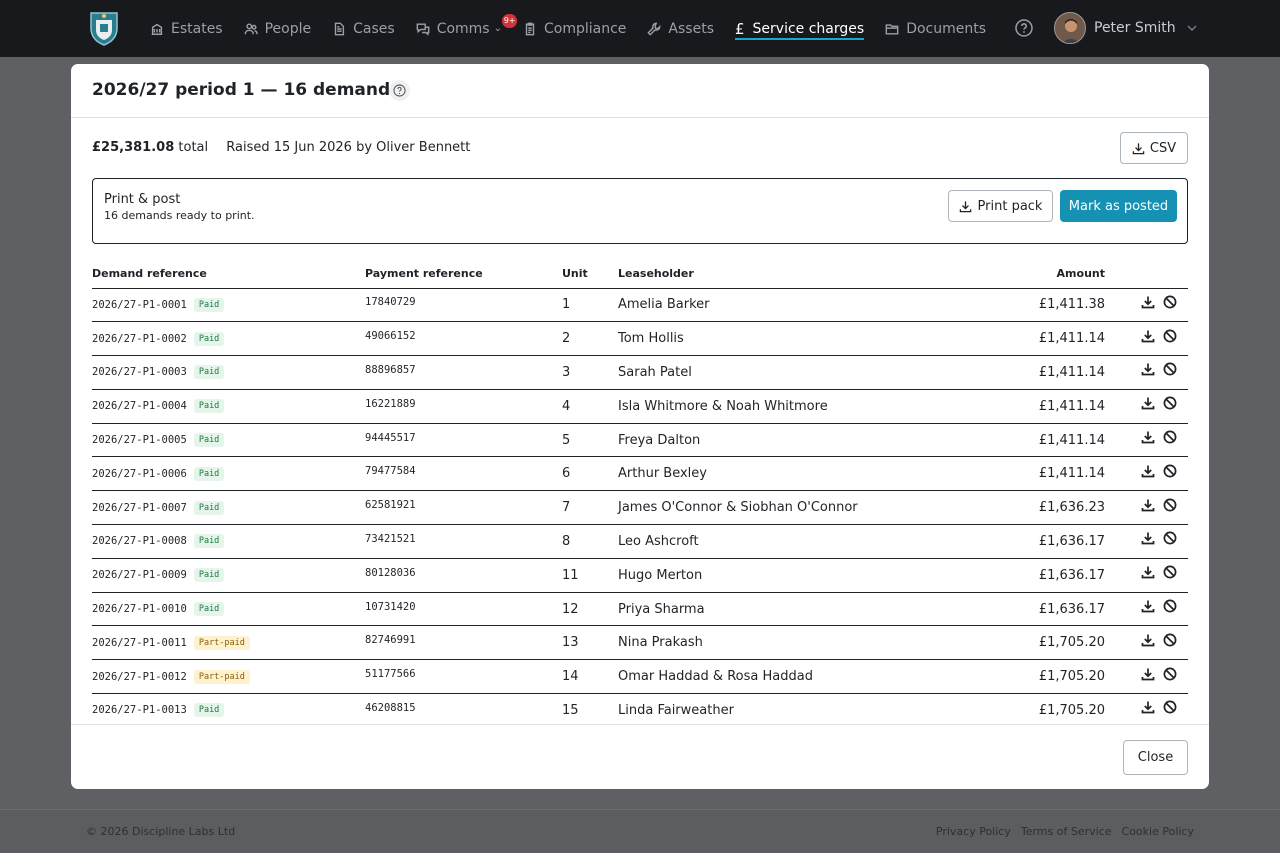 The width and height of the screenshot is (1280, 853). I want to click on payment-reference: 88896857, so click(390, 369).